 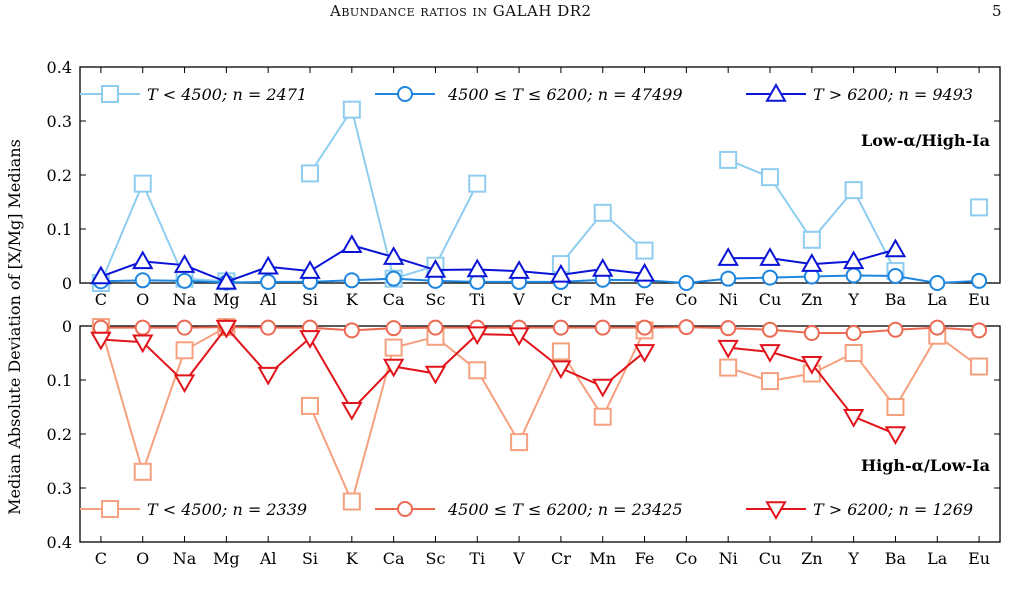 What do you see at coordinates (770, 558) in the screenshot?
I see `x-tick-label-cu: Cu` at bounding box center [770, 558].